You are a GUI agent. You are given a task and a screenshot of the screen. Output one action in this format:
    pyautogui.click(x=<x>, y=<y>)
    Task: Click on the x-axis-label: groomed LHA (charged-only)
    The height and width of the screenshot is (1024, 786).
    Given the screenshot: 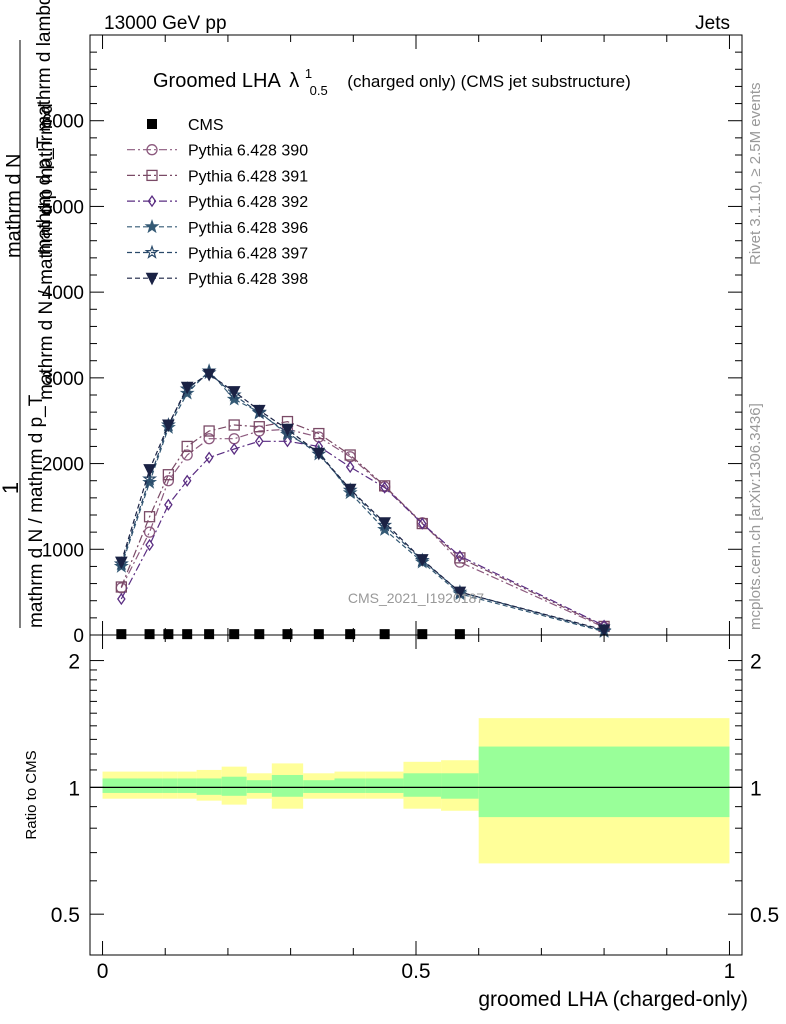 What is the action you would take?
    pyautogui.click(x=613, y=999)
    